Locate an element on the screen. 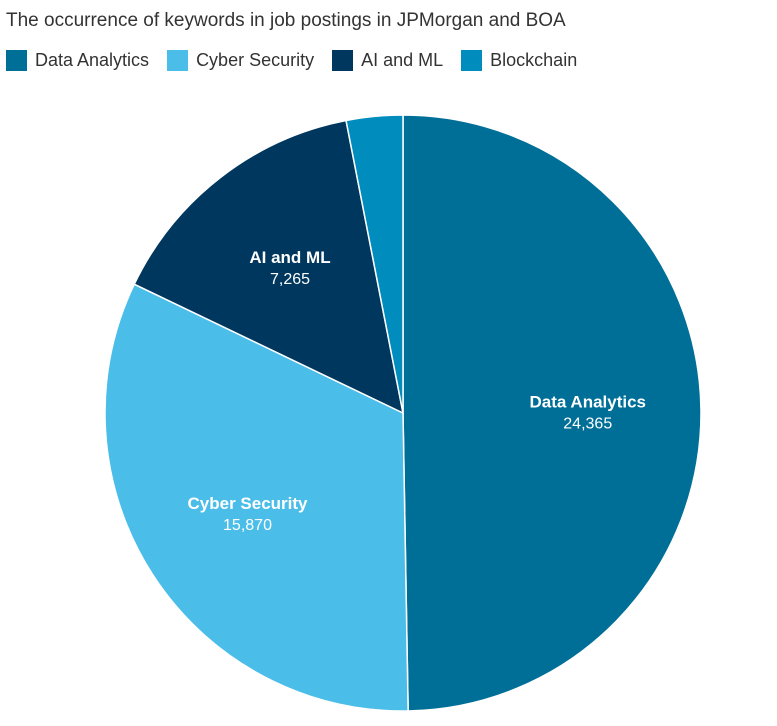  legend-item-ai-and-ml: AI and ML is located at coordinates (387, 60).